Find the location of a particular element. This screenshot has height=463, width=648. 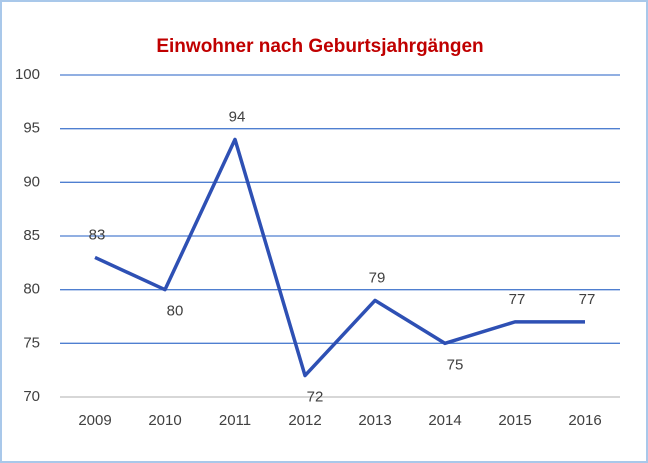

x-tick-label: 2010 is located at coordinates (164, 420).